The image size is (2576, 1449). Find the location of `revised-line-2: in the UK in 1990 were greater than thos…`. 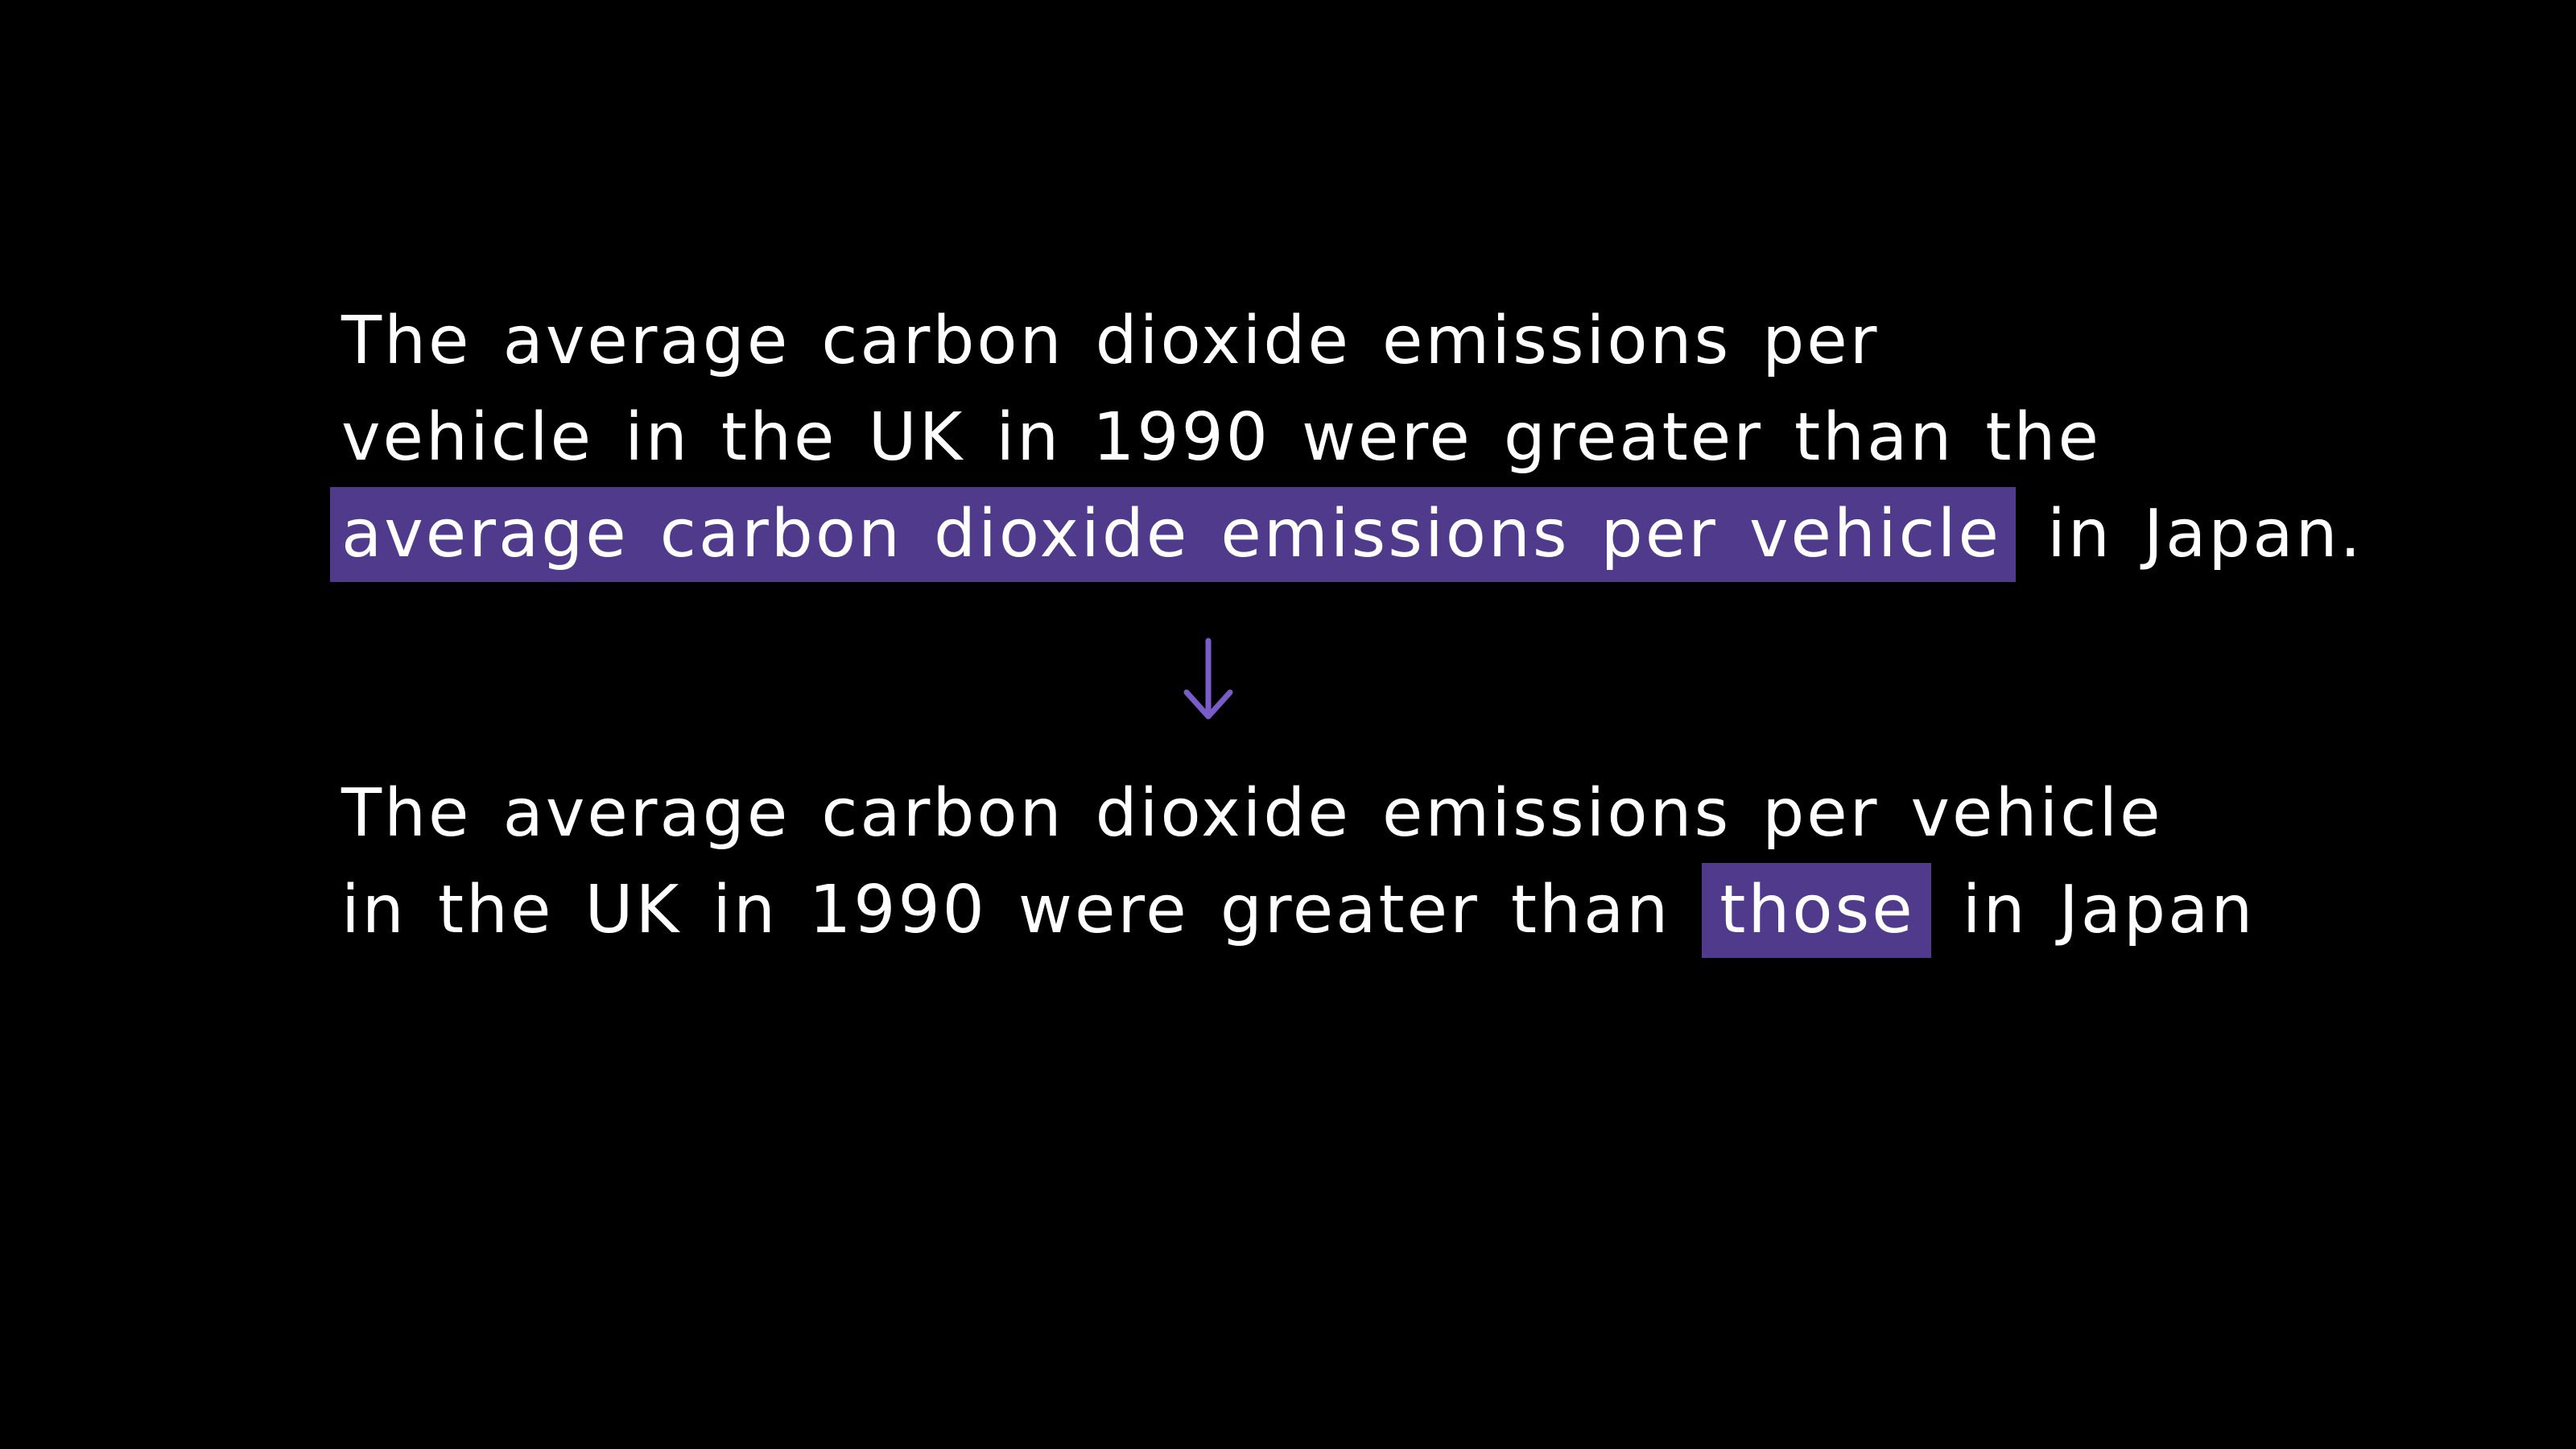

revised-line-2: in the UK in 1990 were greater than thos… is located at coordinates (1298, 910).